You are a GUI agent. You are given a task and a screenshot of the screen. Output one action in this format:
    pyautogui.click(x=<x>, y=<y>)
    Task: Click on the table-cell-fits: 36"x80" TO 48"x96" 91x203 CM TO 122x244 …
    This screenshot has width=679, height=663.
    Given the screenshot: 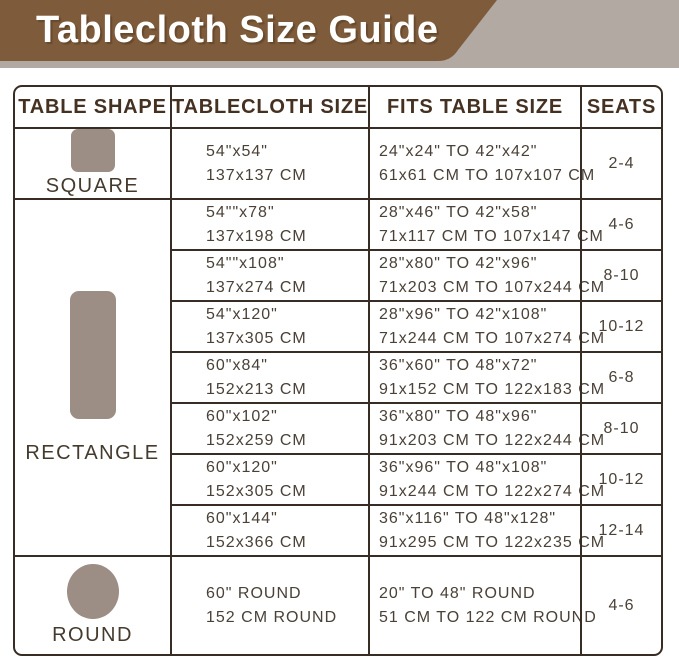 What is the action you would take?
    pyautogui.click(x=487, y=427)
    